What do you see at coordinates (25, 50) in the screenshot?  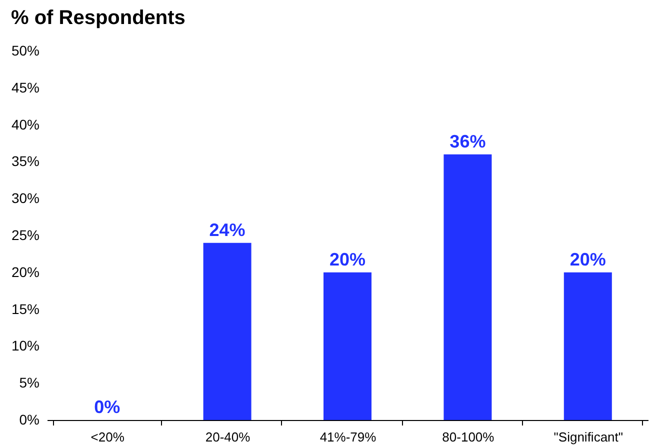 I see `y-tick-label: 50%` at bounding box center [25, 50].